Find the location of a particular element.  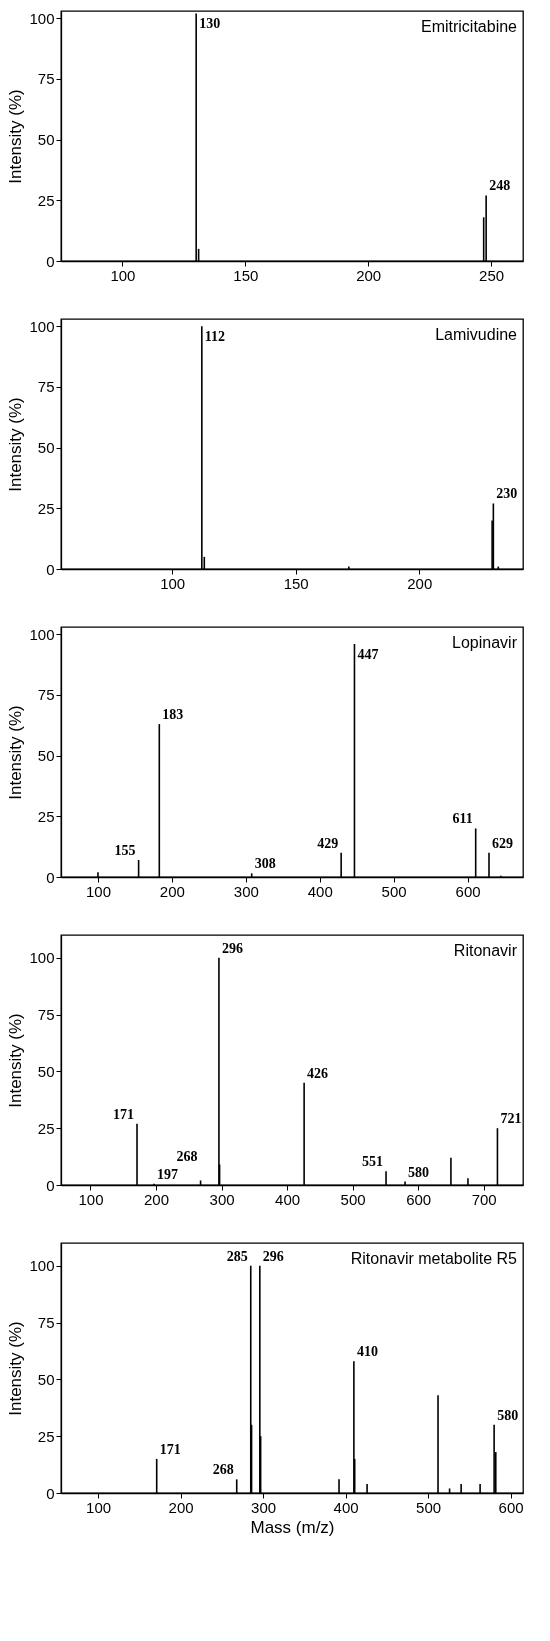

chart-title: Lamivudine is located at coordinates (476, 334).